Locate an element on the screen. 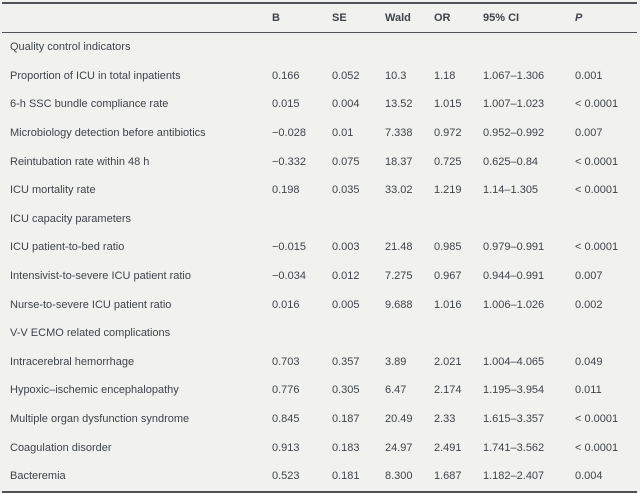 The image size is (640, 493). cell-p: 0.001 is located at coordinates (589, 75).